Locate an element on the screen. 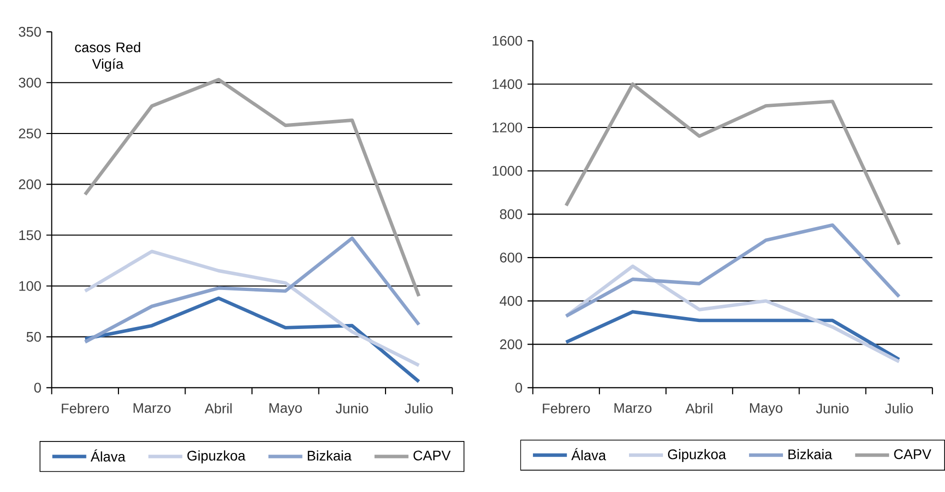 This screenshot has width=945, height=492. y-tick-label: 1200 is located at coordinates (507, 127).